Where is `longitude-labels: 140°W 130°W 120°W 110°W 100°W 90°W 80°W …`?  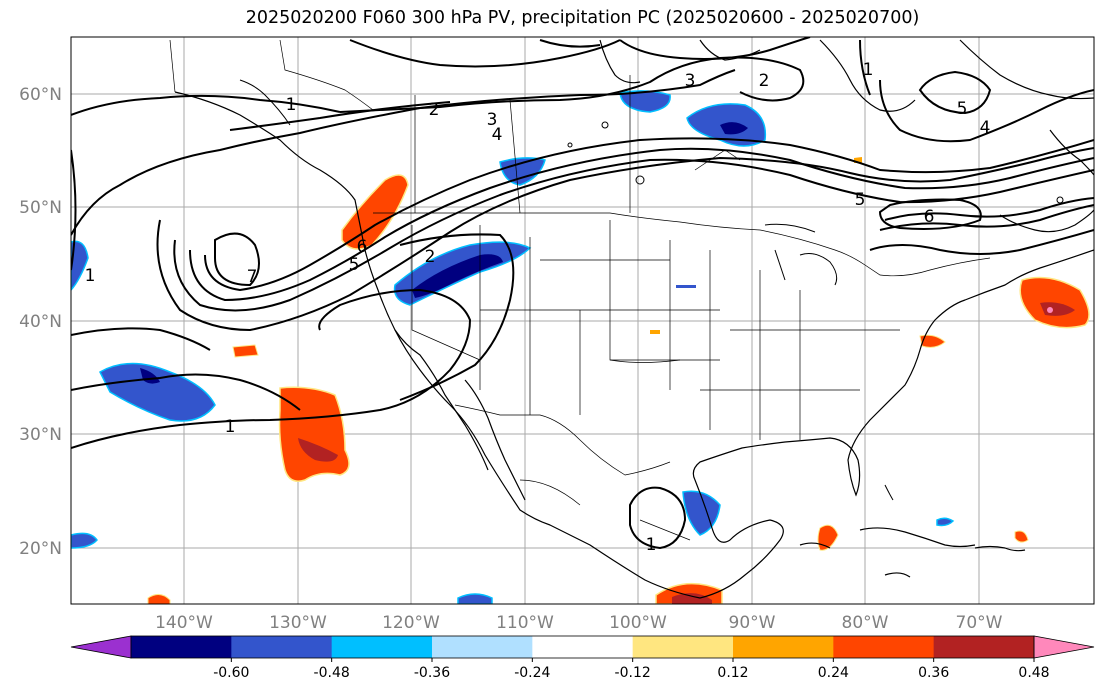 longitude-labels: 140°W 130°W 120°W 110°W 100°W 90°W 80°W … is located at coordinates (579, 623).